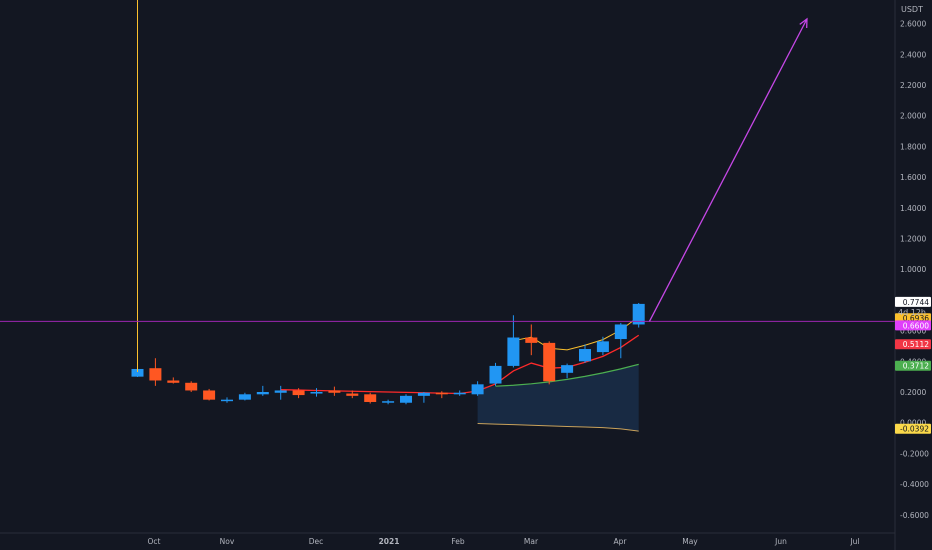  I want to click on currency-label: USDT, so click(912, 9).